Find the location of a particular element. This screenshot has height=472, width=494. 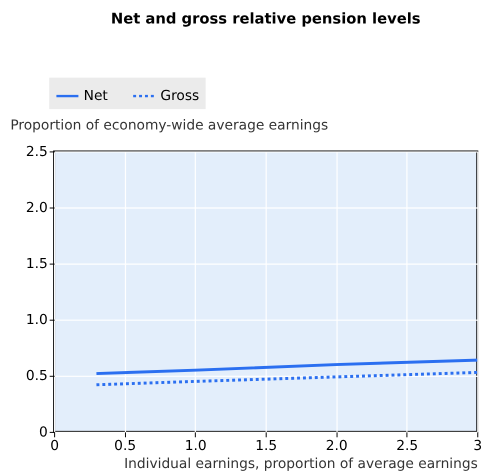

y-tick-label: 0 is located at coordinates (43, 432).